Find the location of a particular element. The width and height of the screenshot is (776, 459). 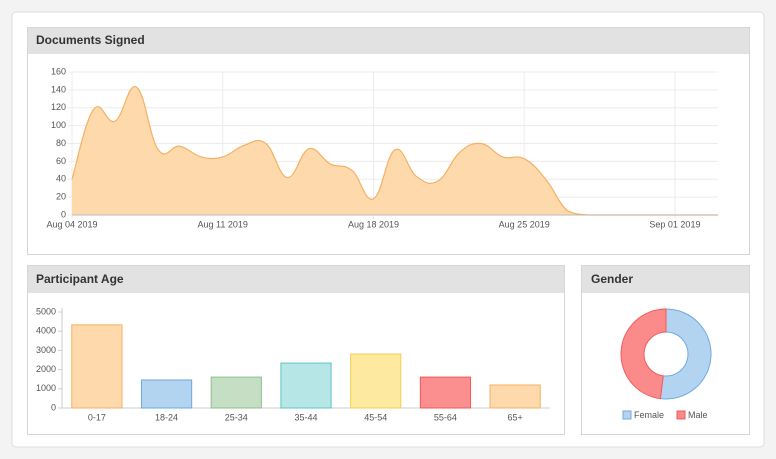

legend-label: Male is located at coordinates (698, 415).